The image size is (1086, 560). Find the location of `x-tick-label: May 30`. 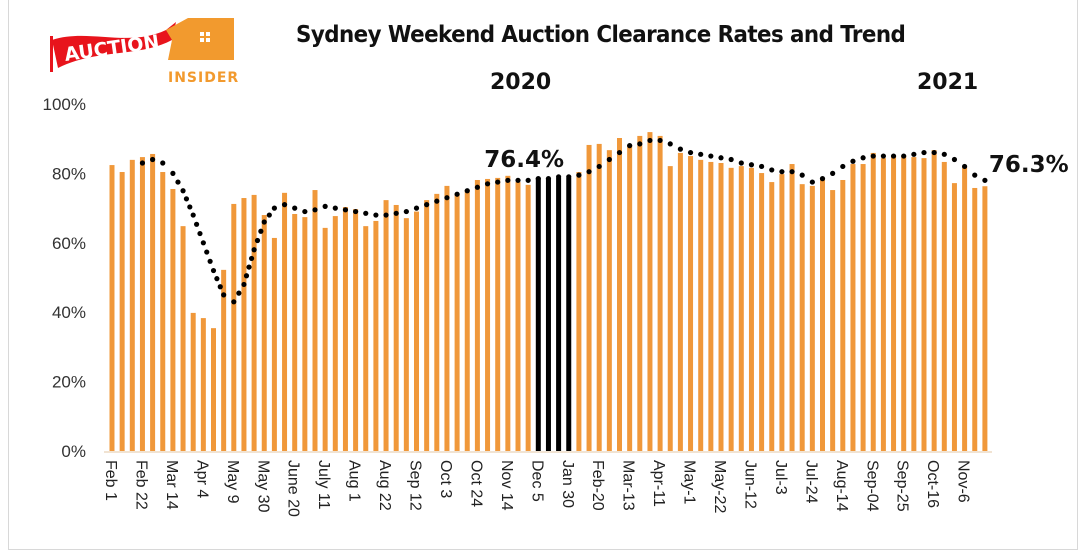

x-tick-label: May 30 is located at coordinates (262, 486).